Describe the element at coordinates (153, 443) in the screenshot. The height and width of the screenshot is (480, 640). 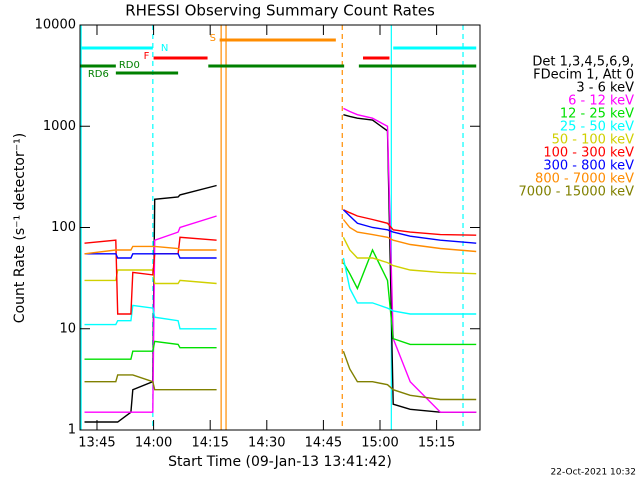
I see `x-tick-label: 14:00` at that location.